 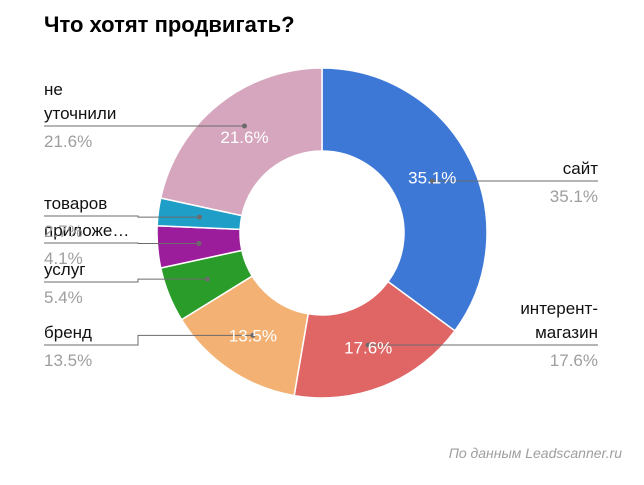 What do you see at coordinates (566, 332) in the screenshot?
I see `slice-label-1: магазин` at bounding box center [566, 332].